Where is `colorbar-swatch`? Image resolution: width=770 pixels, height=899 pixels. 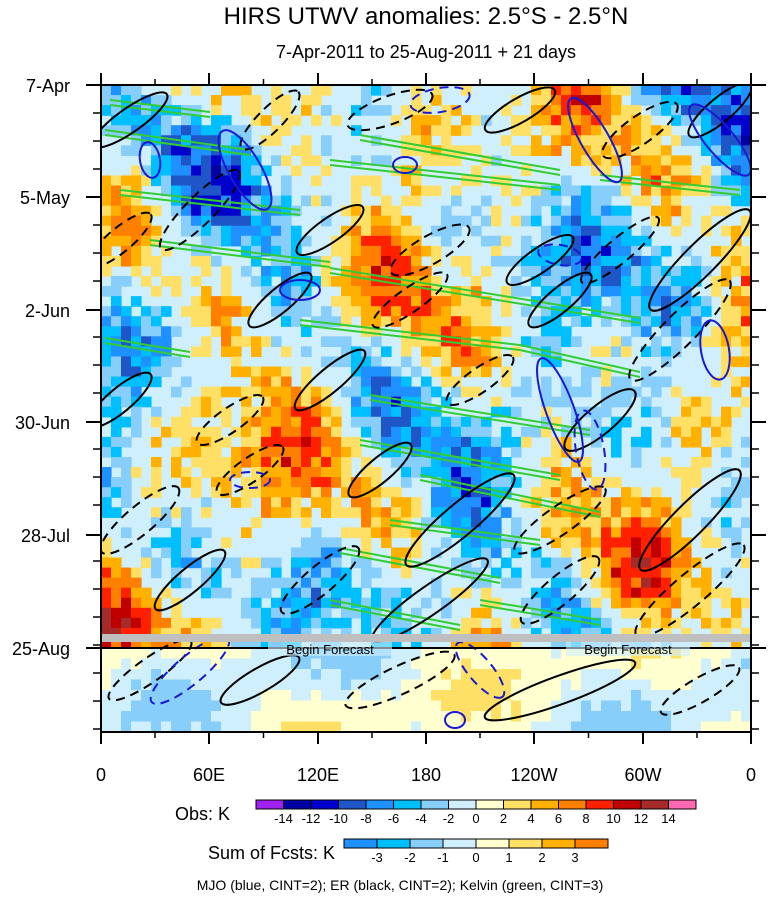
colorbar-swatch is located at coordinates (599, 804).